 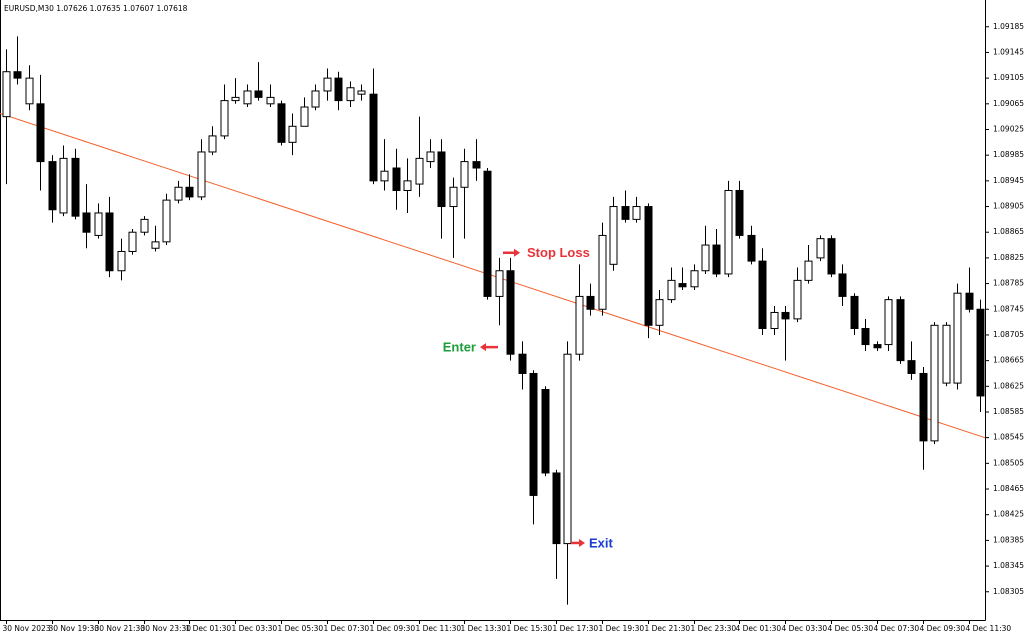 I want to click on y-tick-label: 1.08825, so click(x=1008, y=257).